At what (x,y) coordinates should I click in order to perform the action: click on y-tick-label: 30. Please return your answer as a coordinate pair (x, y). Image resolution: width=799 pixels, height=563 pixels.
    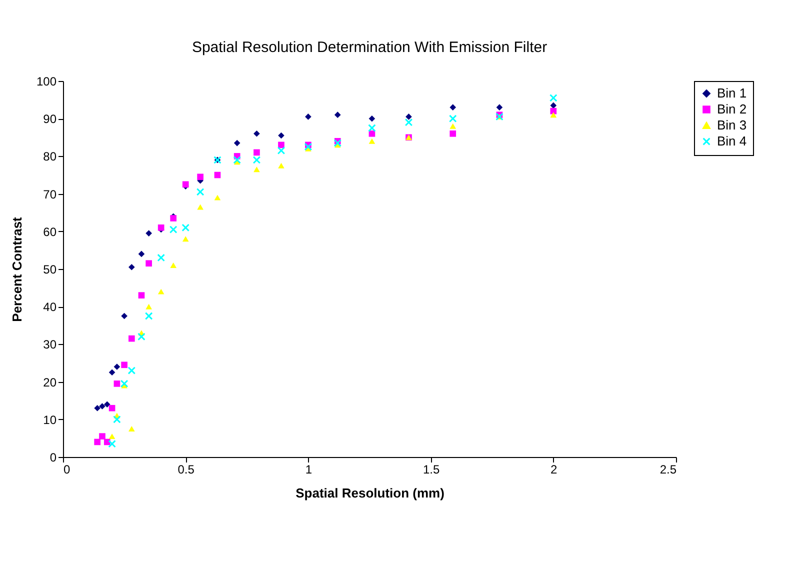
    Looking at the image, I should click on (50, 345).